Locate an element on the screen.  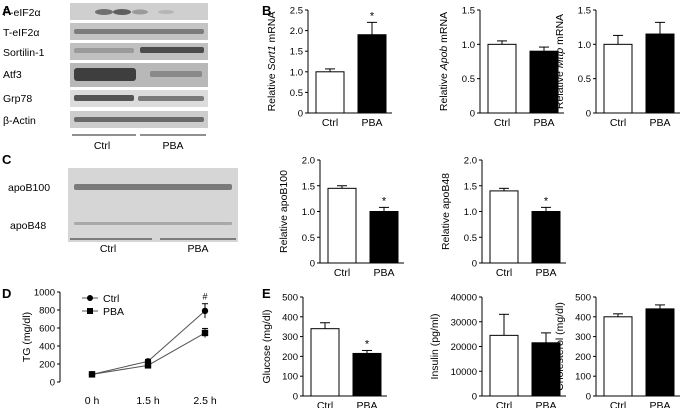
panel-letter-c: C is located at coordinates (7, 159).